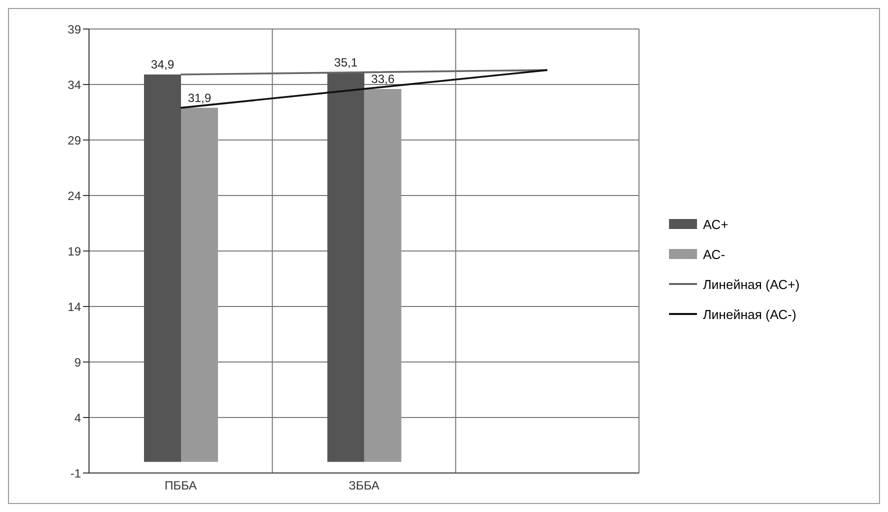  What do you see at coordinates (78, 362) in the screenshot?
I see `y-tick-label: 9` at bounding box center [78, 362].